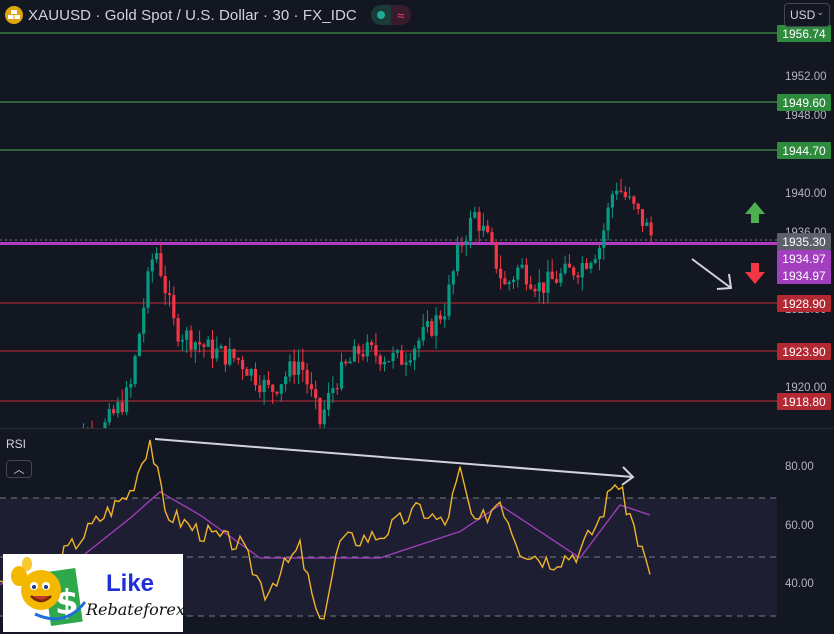  I want to click on level-label-1944: 1944.70, so click(804, 150).